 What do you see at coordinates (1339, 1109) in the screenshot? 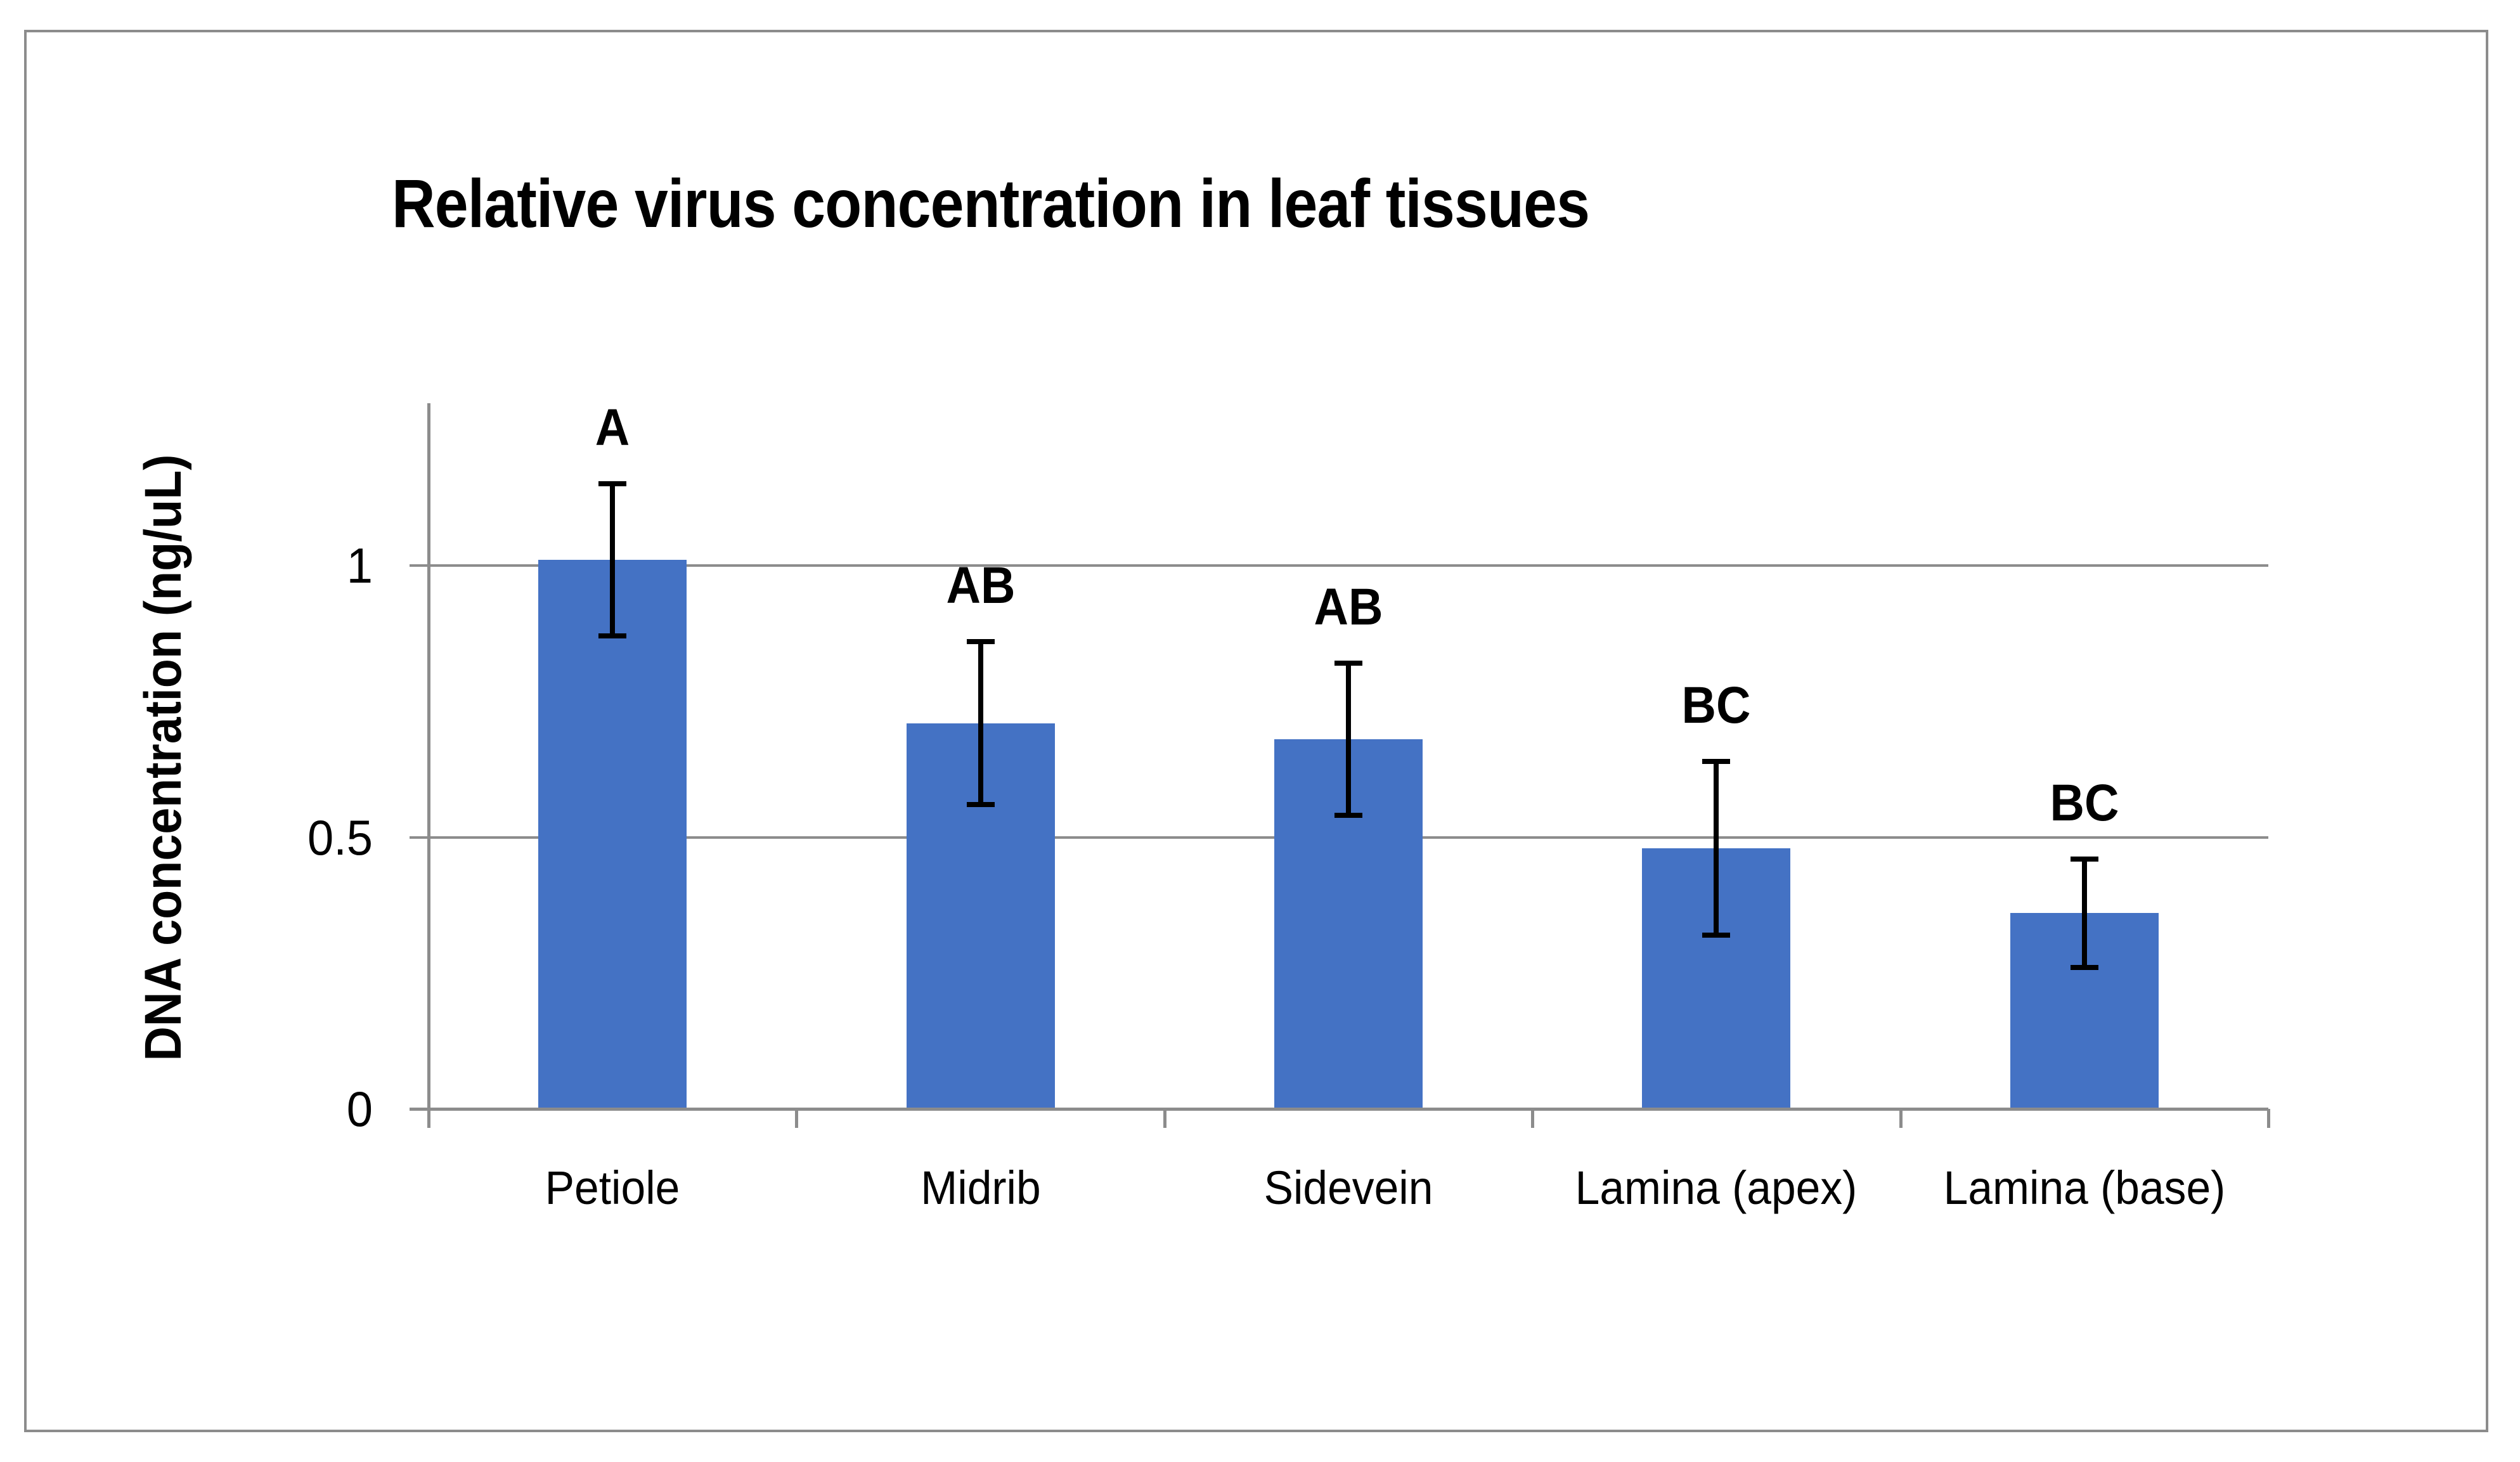
I see `x-axis-line` at bounding box center [1339, 1109].